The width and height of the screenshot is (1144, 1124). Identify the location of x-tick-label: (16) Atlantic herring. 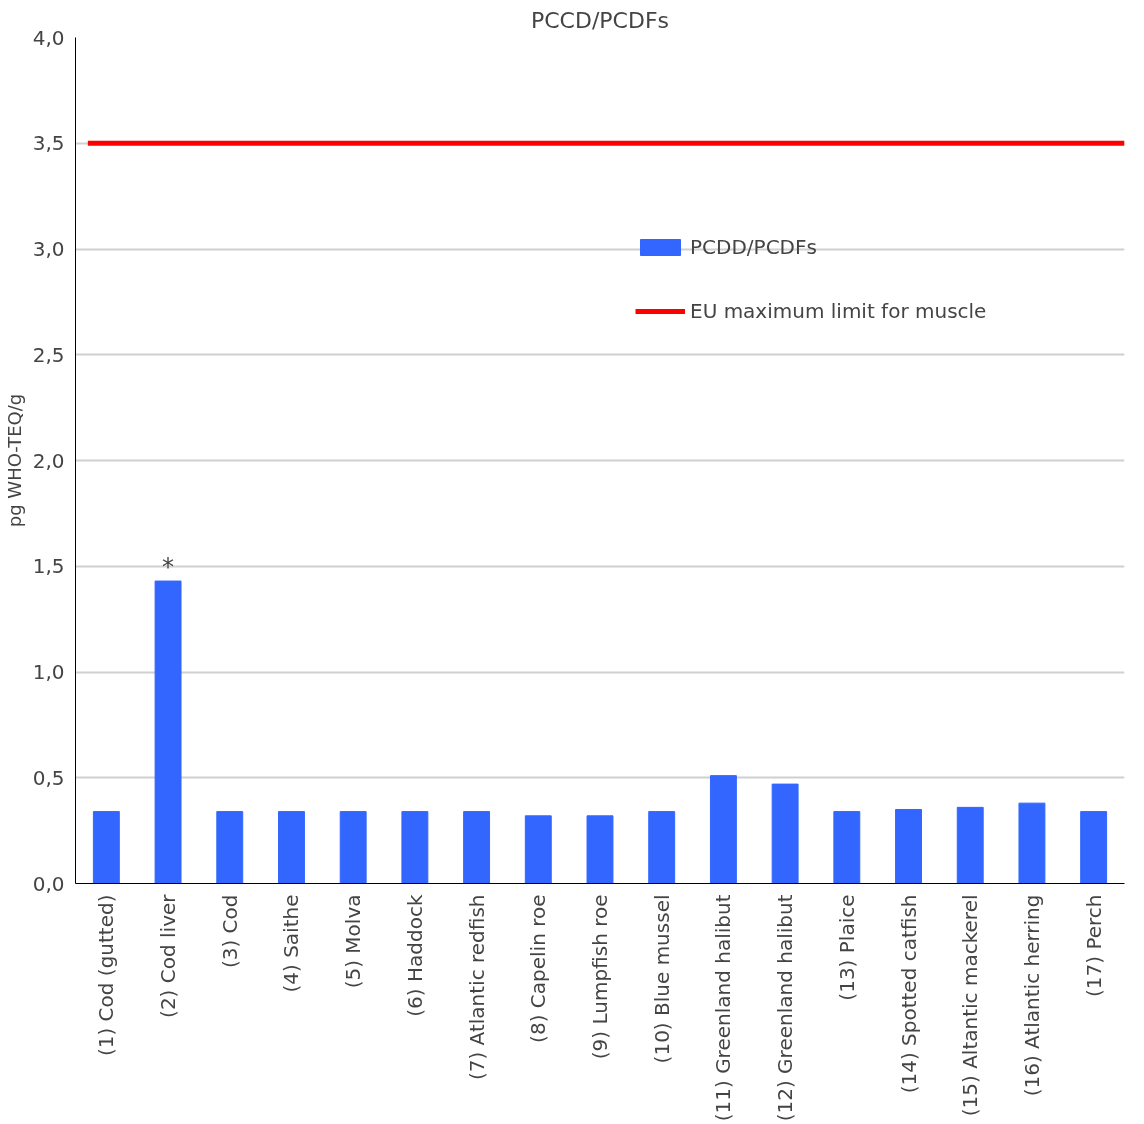
(1031, 995).